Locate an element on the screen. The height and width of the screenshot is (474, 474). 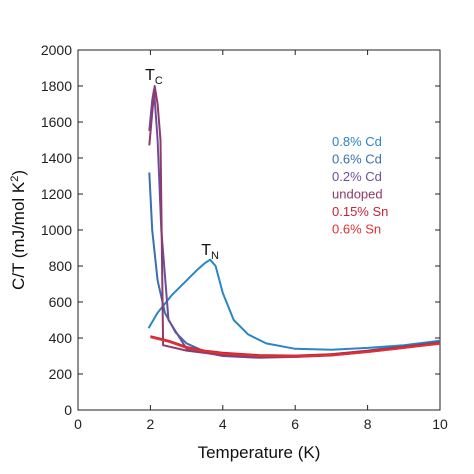
x-tick-label: 10 is located at coordinates (440, 424).